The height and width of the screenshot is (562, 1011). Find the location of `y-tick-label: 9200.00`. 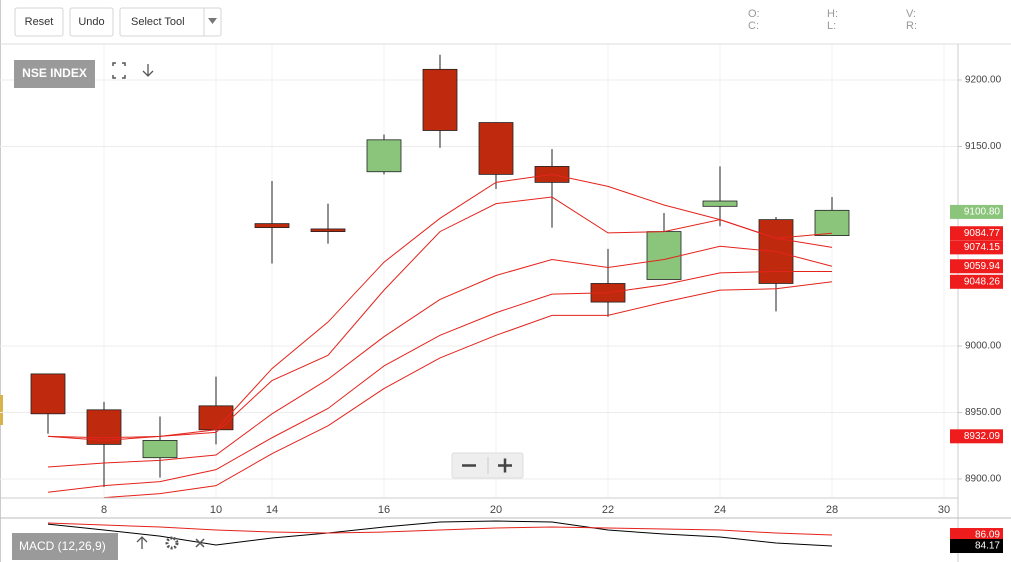

y-tick-label: 9200.00 is located at coordinates (983, 80).